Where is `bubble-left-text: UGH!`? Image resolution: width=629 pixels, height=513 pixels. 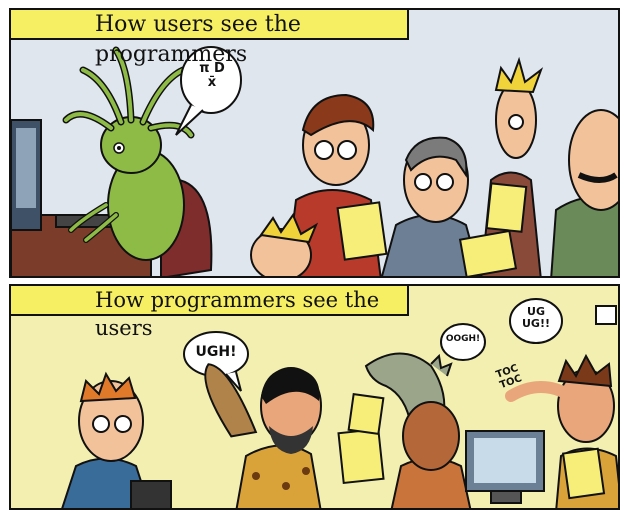 bubble-left-text: UGH! is located at coordinates (216, 352).